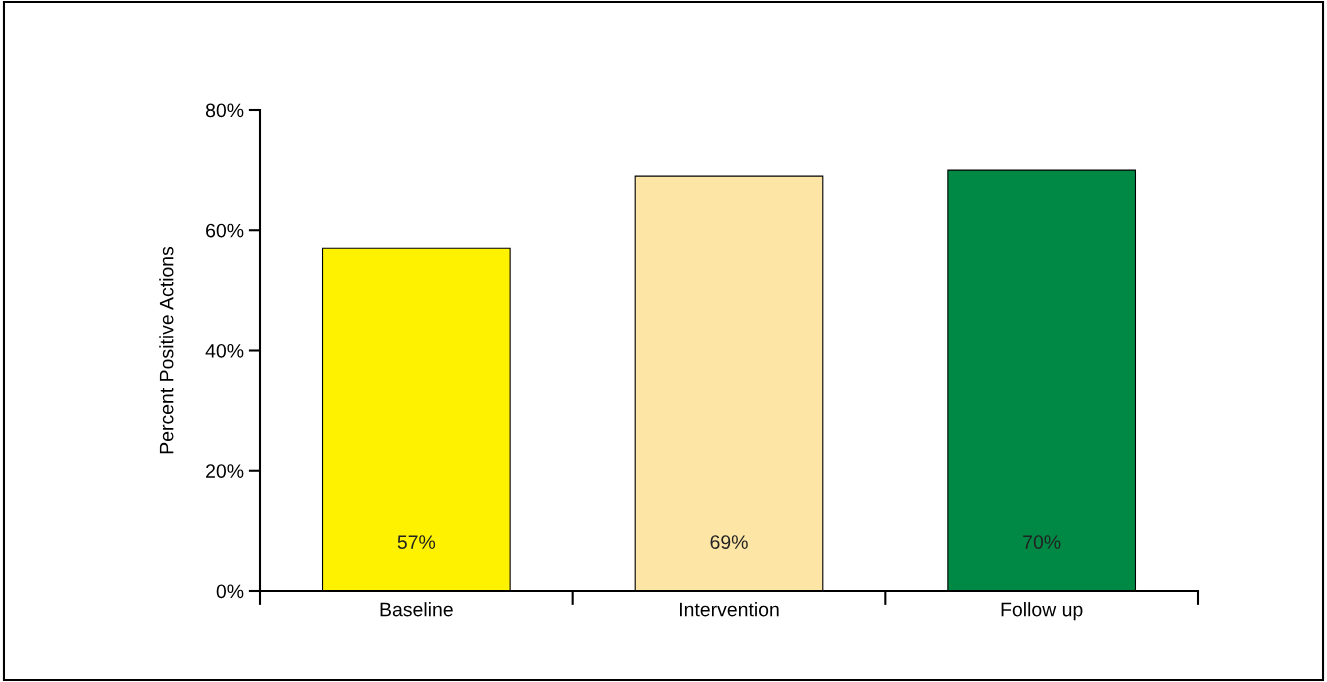  What do you see at coordinates (224, 110) in the screenshot?
I see `y-tick-label: 80%` at bounding box center [224, 110].